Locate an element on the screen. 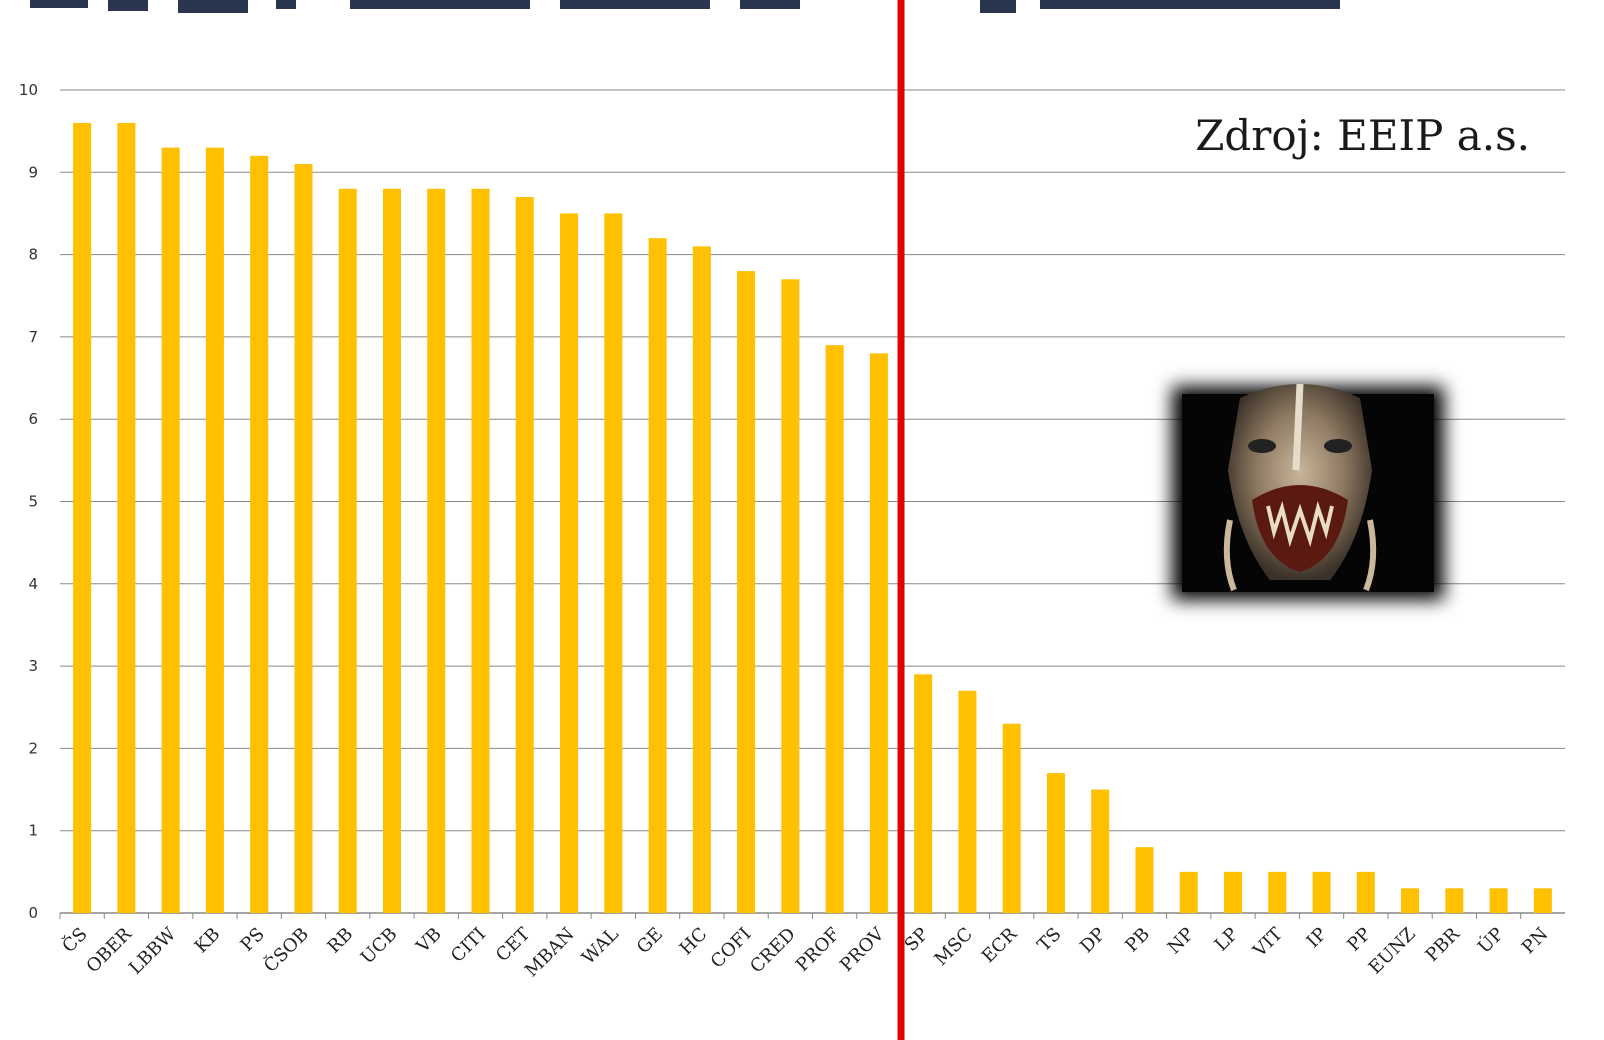 Image resolution: width=1604 pixels, height=1040 pixels. x-tick-label: ECR is located at coordinates (1000, 945).